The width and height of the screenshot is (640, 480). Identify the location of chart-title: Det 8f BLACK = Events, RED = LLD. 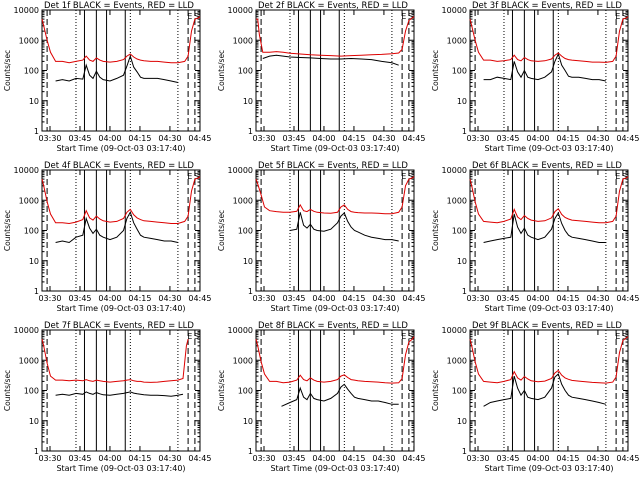
(333, 326).